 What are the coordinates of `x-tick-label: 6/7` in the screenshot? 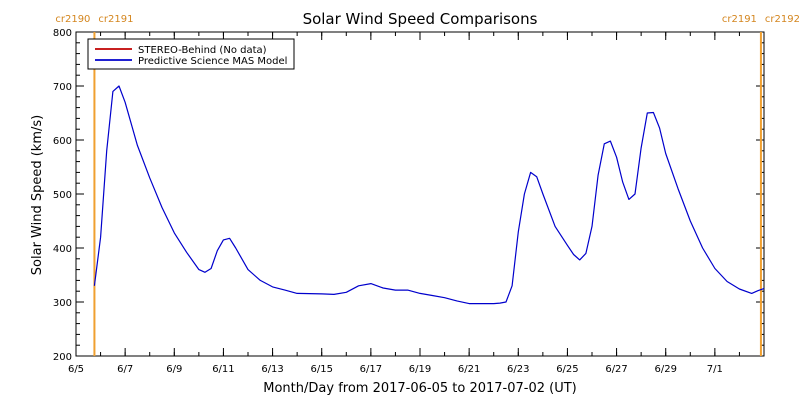 It's located at (125, 369).